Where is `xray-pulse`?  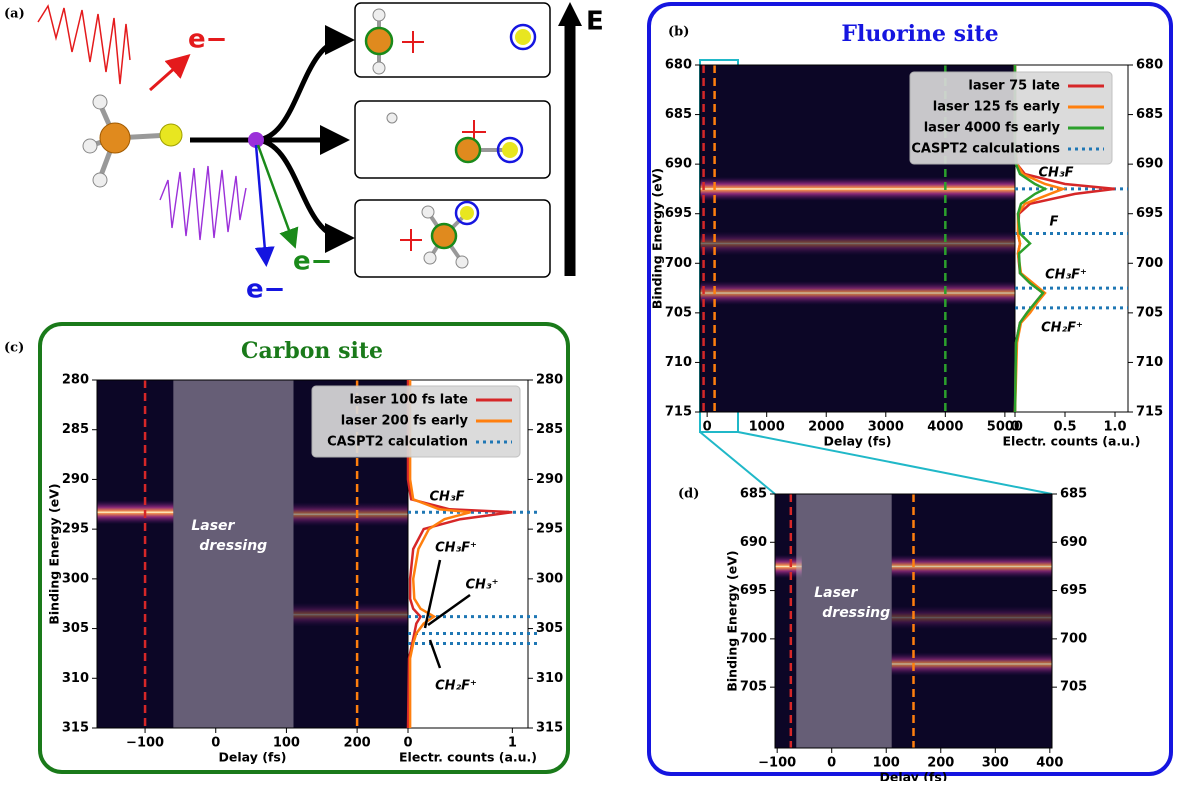
xray-pulse is located at coordinates (203, 203).